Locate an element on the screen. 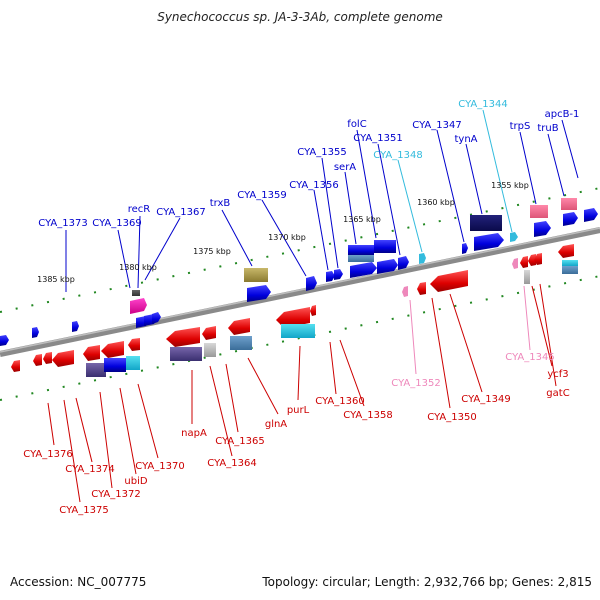 The width and height of the screenshot is (600, 600). gene-label-top: trpS is located at coordinates (520, 126).